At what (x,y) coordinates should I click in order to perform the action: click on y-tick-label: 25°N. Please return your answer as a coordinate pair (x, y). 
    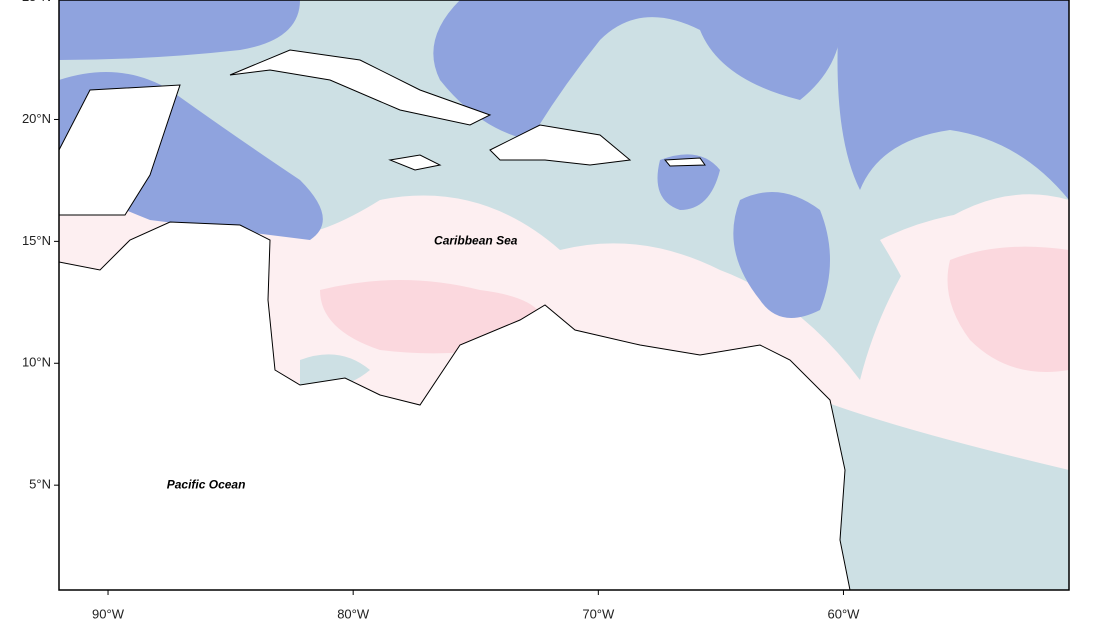
    Looking at the image, I should click on (36, 2).